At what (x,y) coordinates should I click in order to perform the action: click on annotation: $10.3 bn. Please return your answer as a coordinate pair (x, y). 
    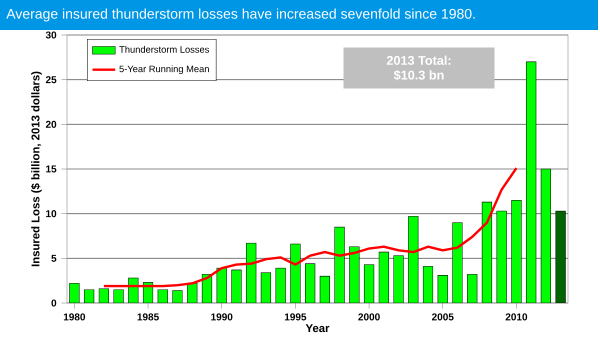
    Looking at the image, I should click on (419, 75).